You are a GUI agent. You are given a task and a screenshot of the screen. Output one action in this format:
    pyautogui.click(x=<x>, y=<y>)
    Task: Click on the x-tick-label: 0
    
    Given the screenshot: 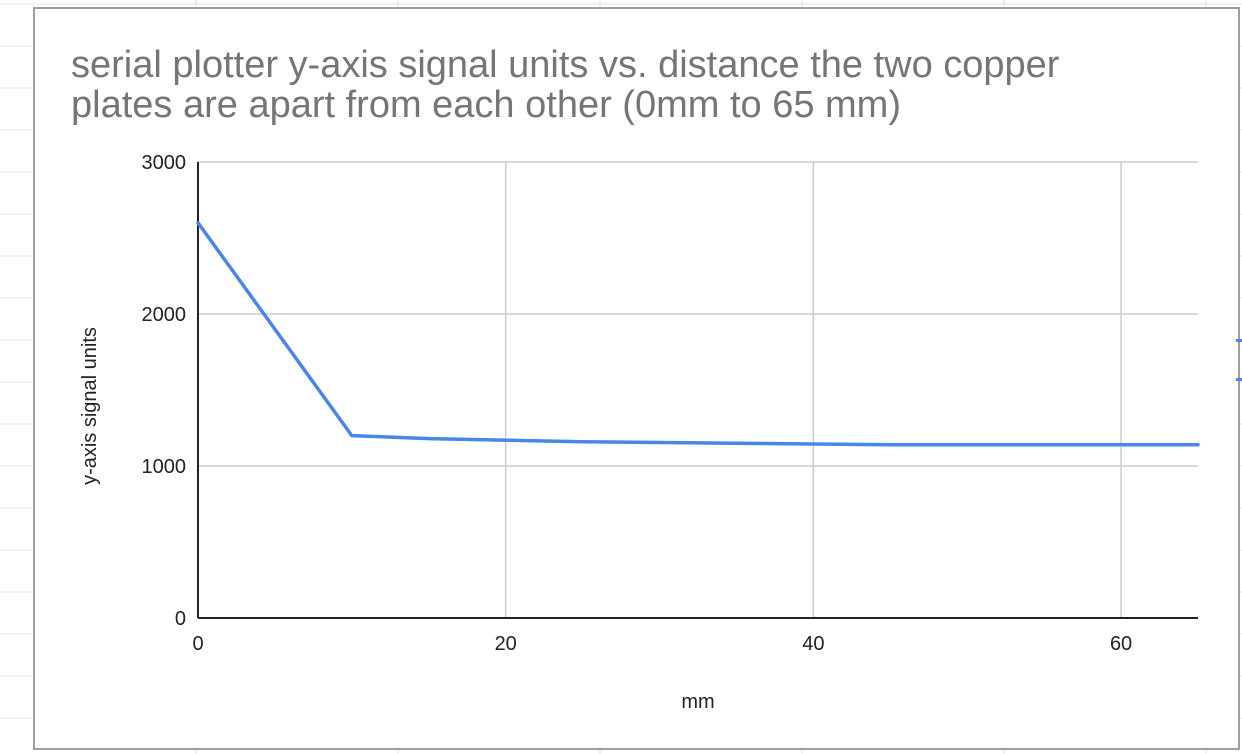 What is the action you would take?
    pyautogui.click(x=197, y=644)
    